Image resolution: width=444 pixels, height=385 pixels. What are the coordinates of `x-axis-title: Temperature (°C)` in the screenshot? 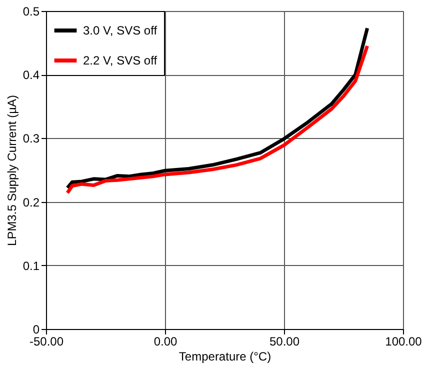 It's located at (225, 357).